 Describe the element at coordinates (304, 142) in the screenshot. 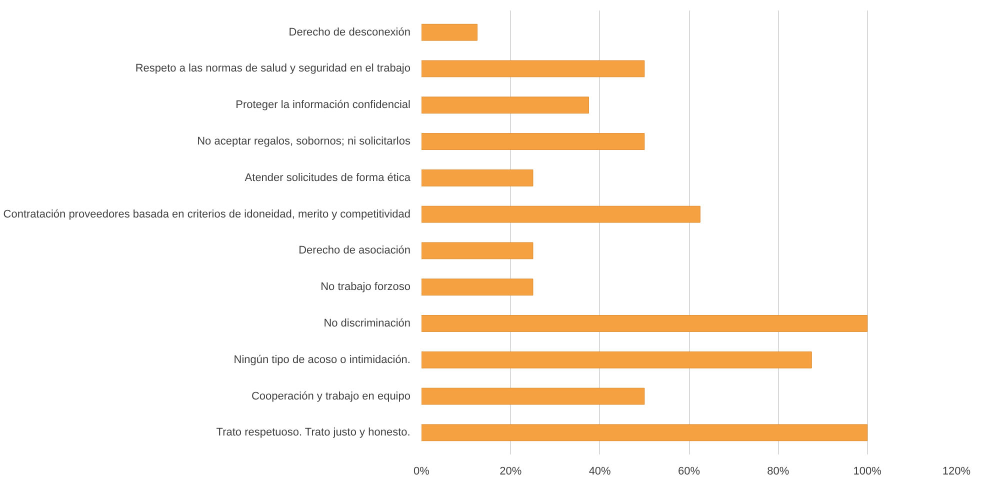

I see `y-tick-label: No aceptar regalos, sobornos; ni solicitarlos` at that location.